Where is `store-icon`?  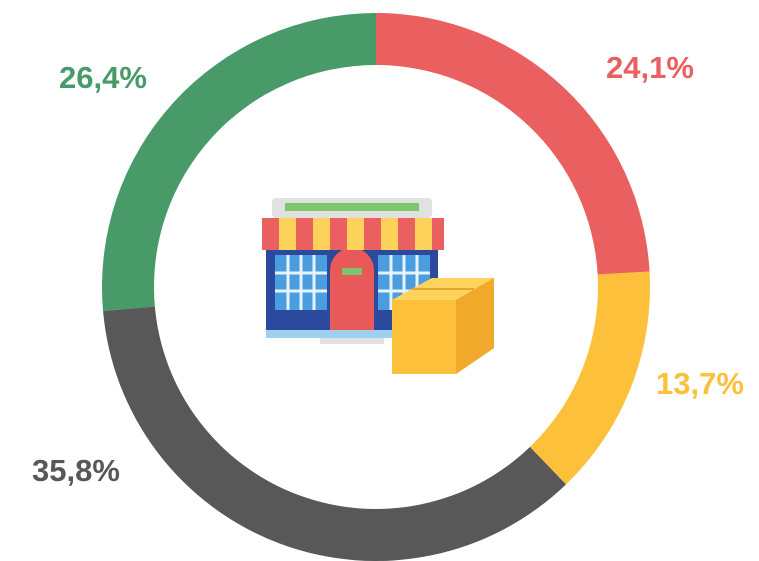
store-icon is located at coordinates (378, 286).